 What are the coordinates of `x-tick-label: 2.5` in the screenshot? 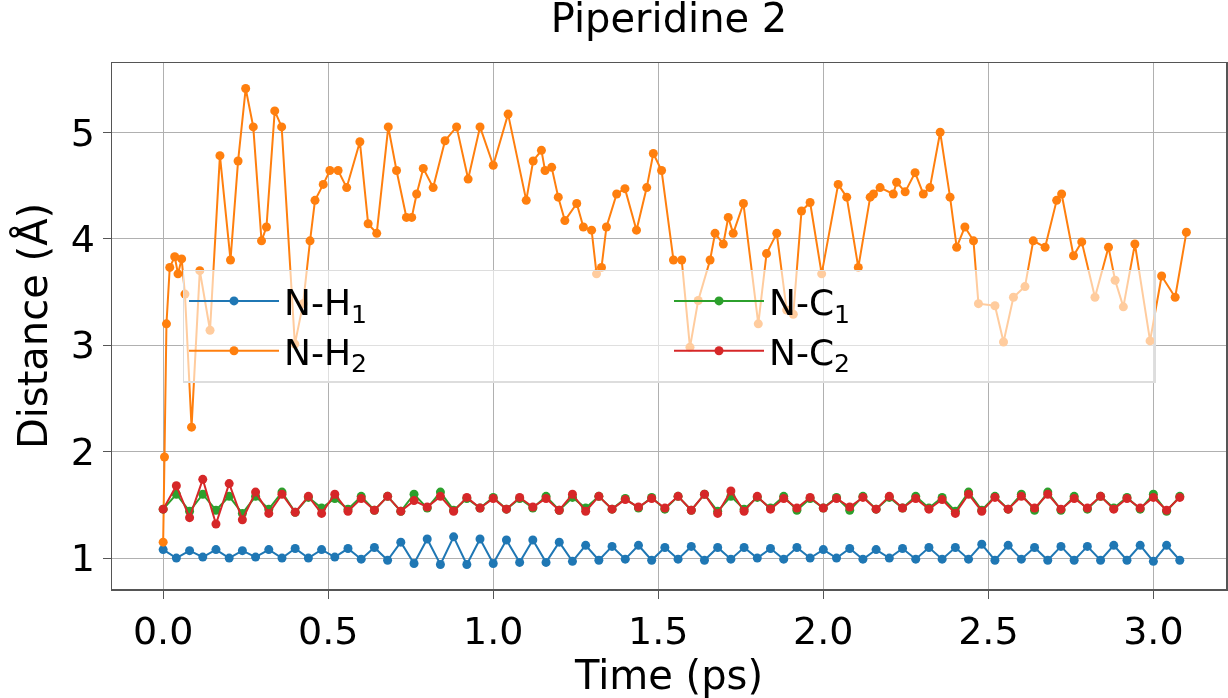 It's located at (988, 631).